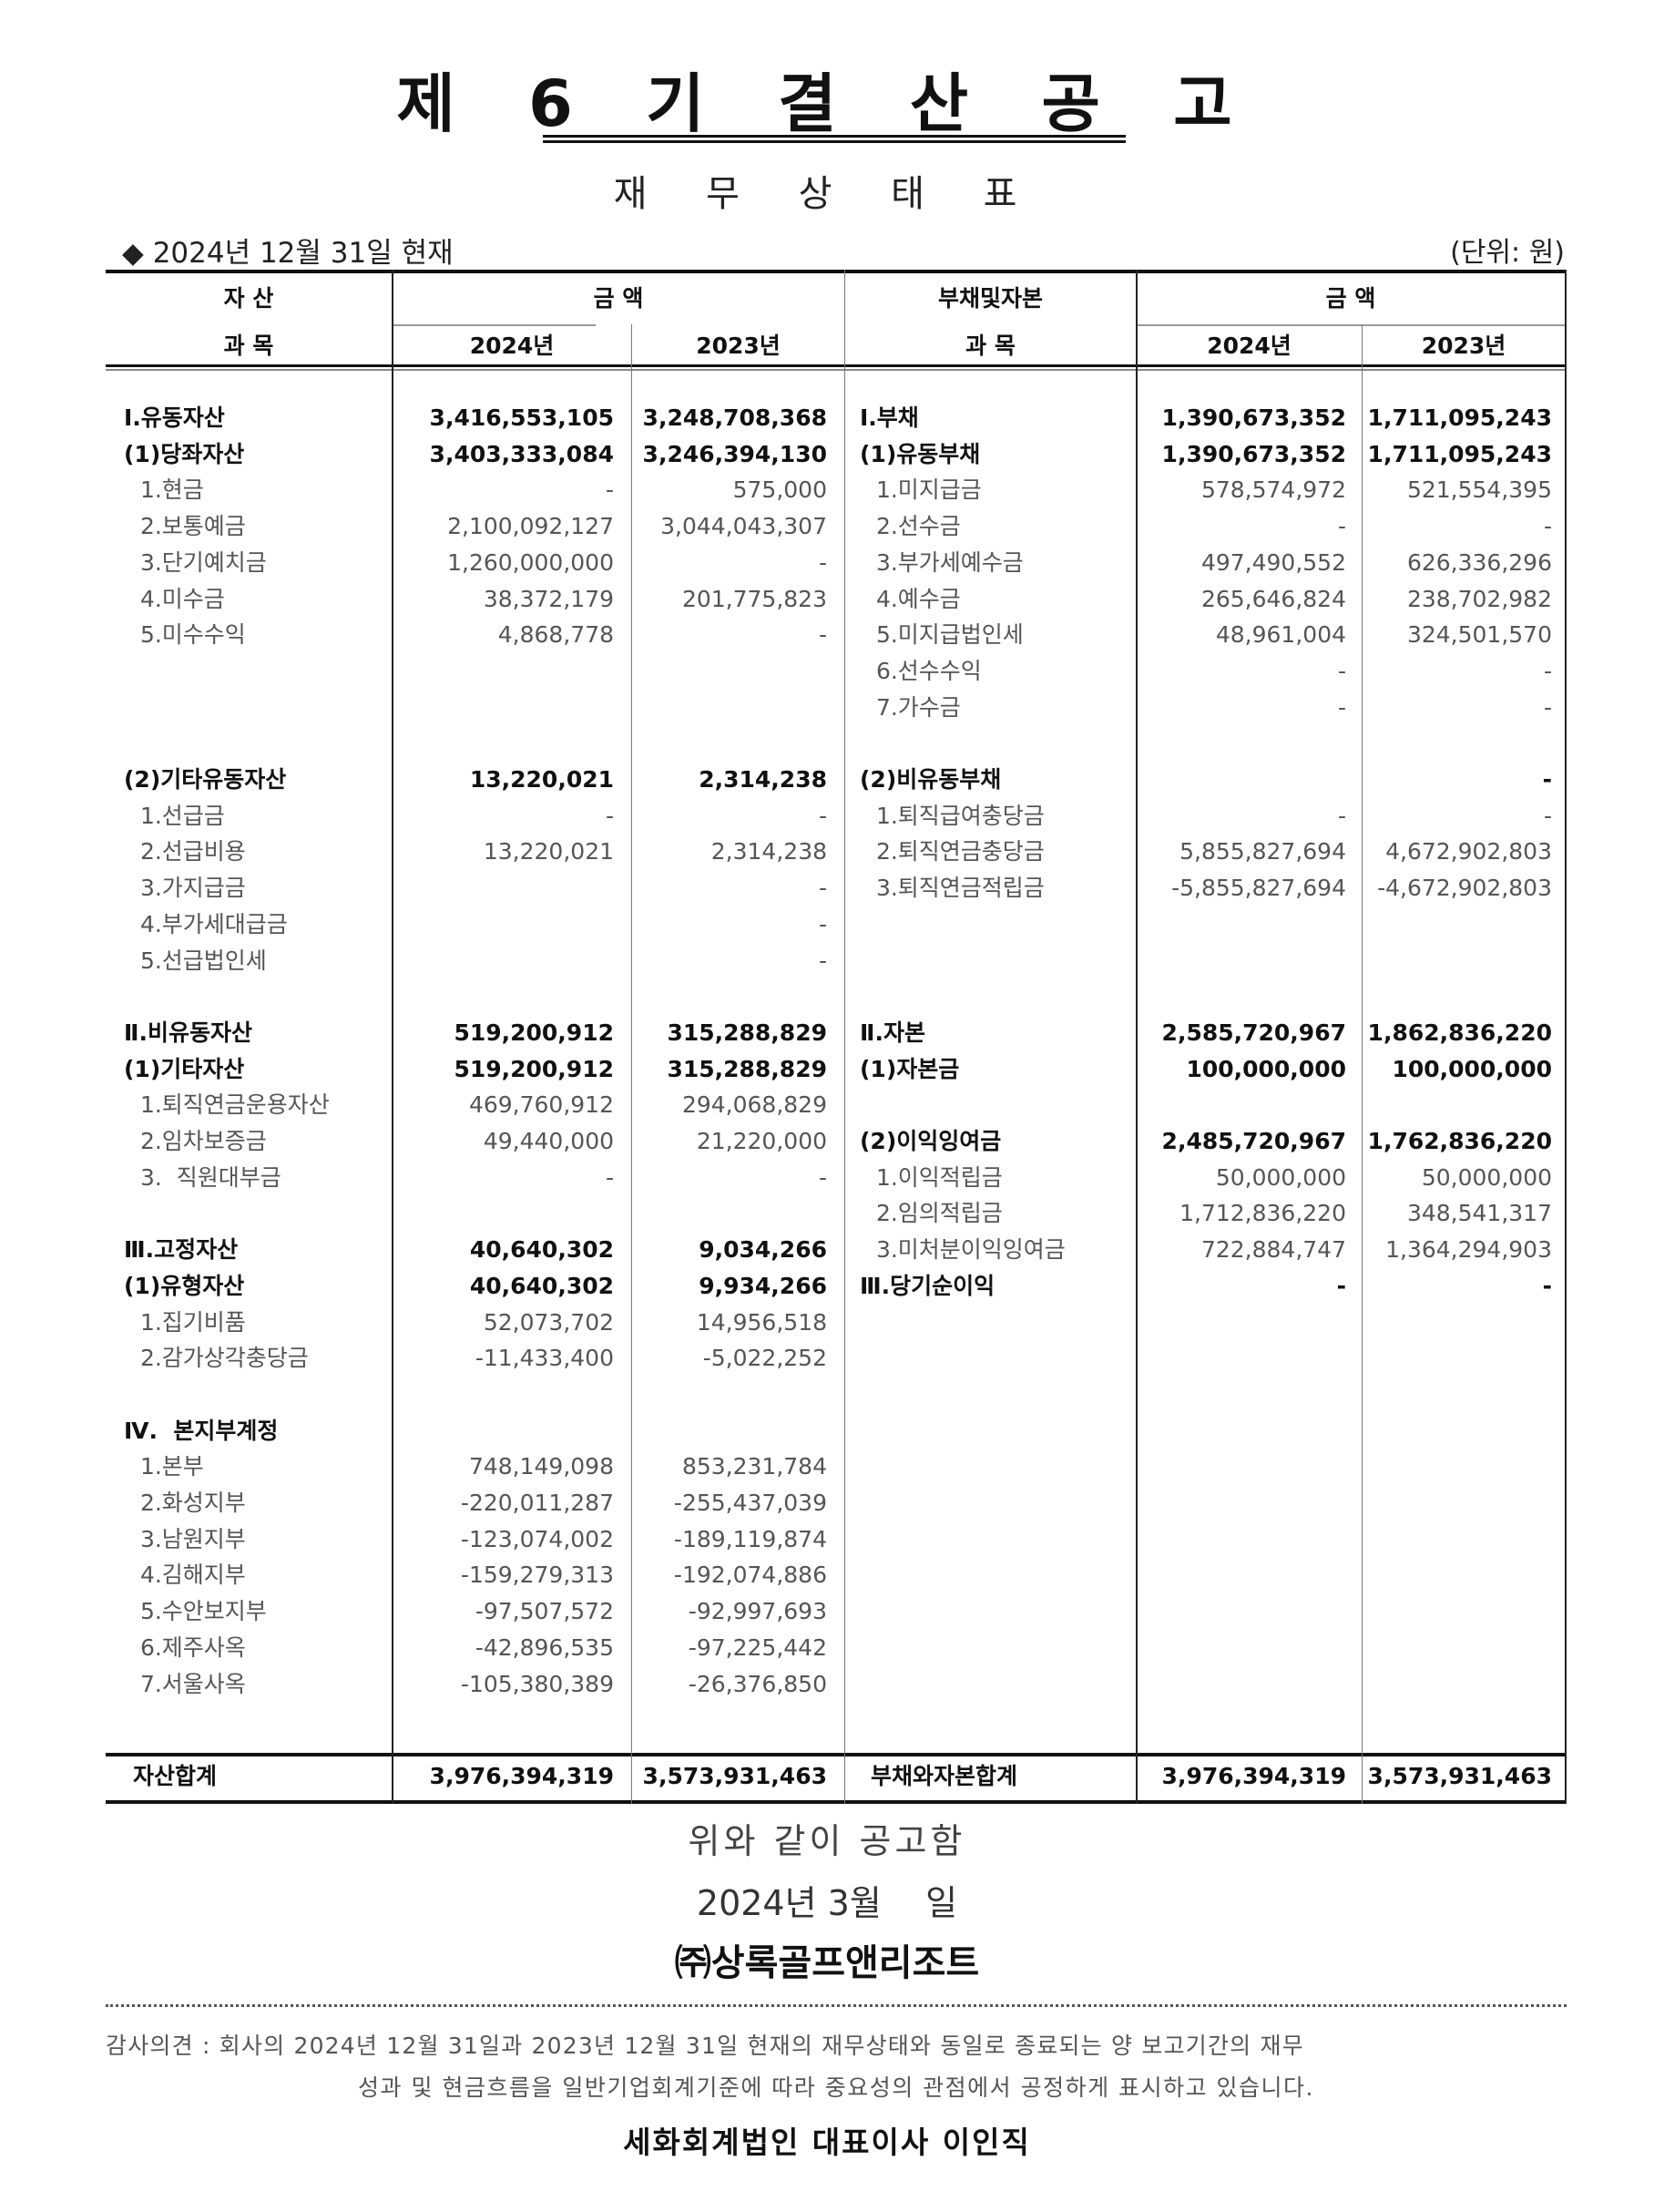 This screenshot has height=2212, width=1654. Describe the element at coordinates (957, 851) in the screenshot. I see `liabilities-item-label: 2.퇴직연금충당금` at that location.